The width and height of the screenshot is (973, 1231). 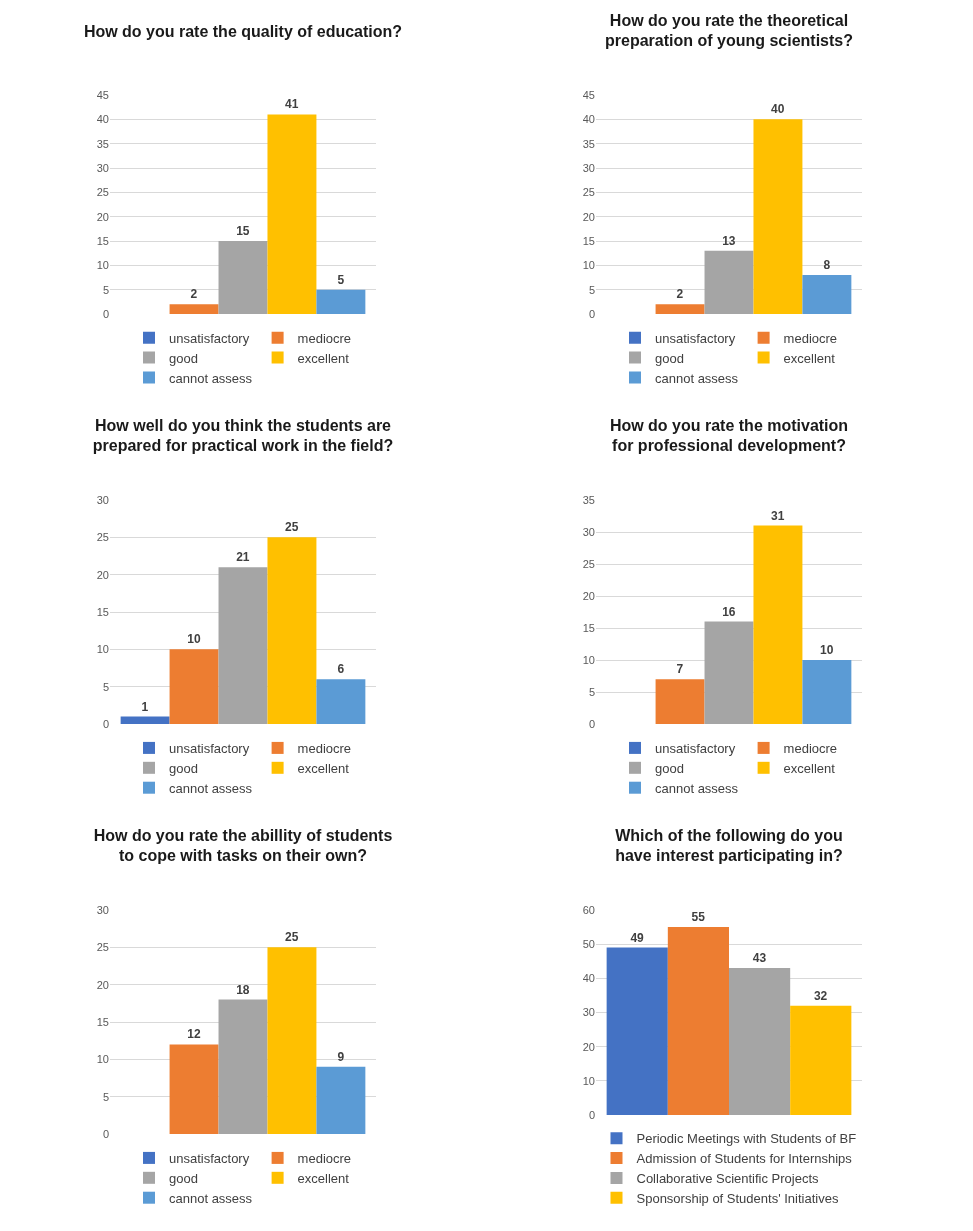 I want to click on data-label: 18, so click(x=243, y=989).